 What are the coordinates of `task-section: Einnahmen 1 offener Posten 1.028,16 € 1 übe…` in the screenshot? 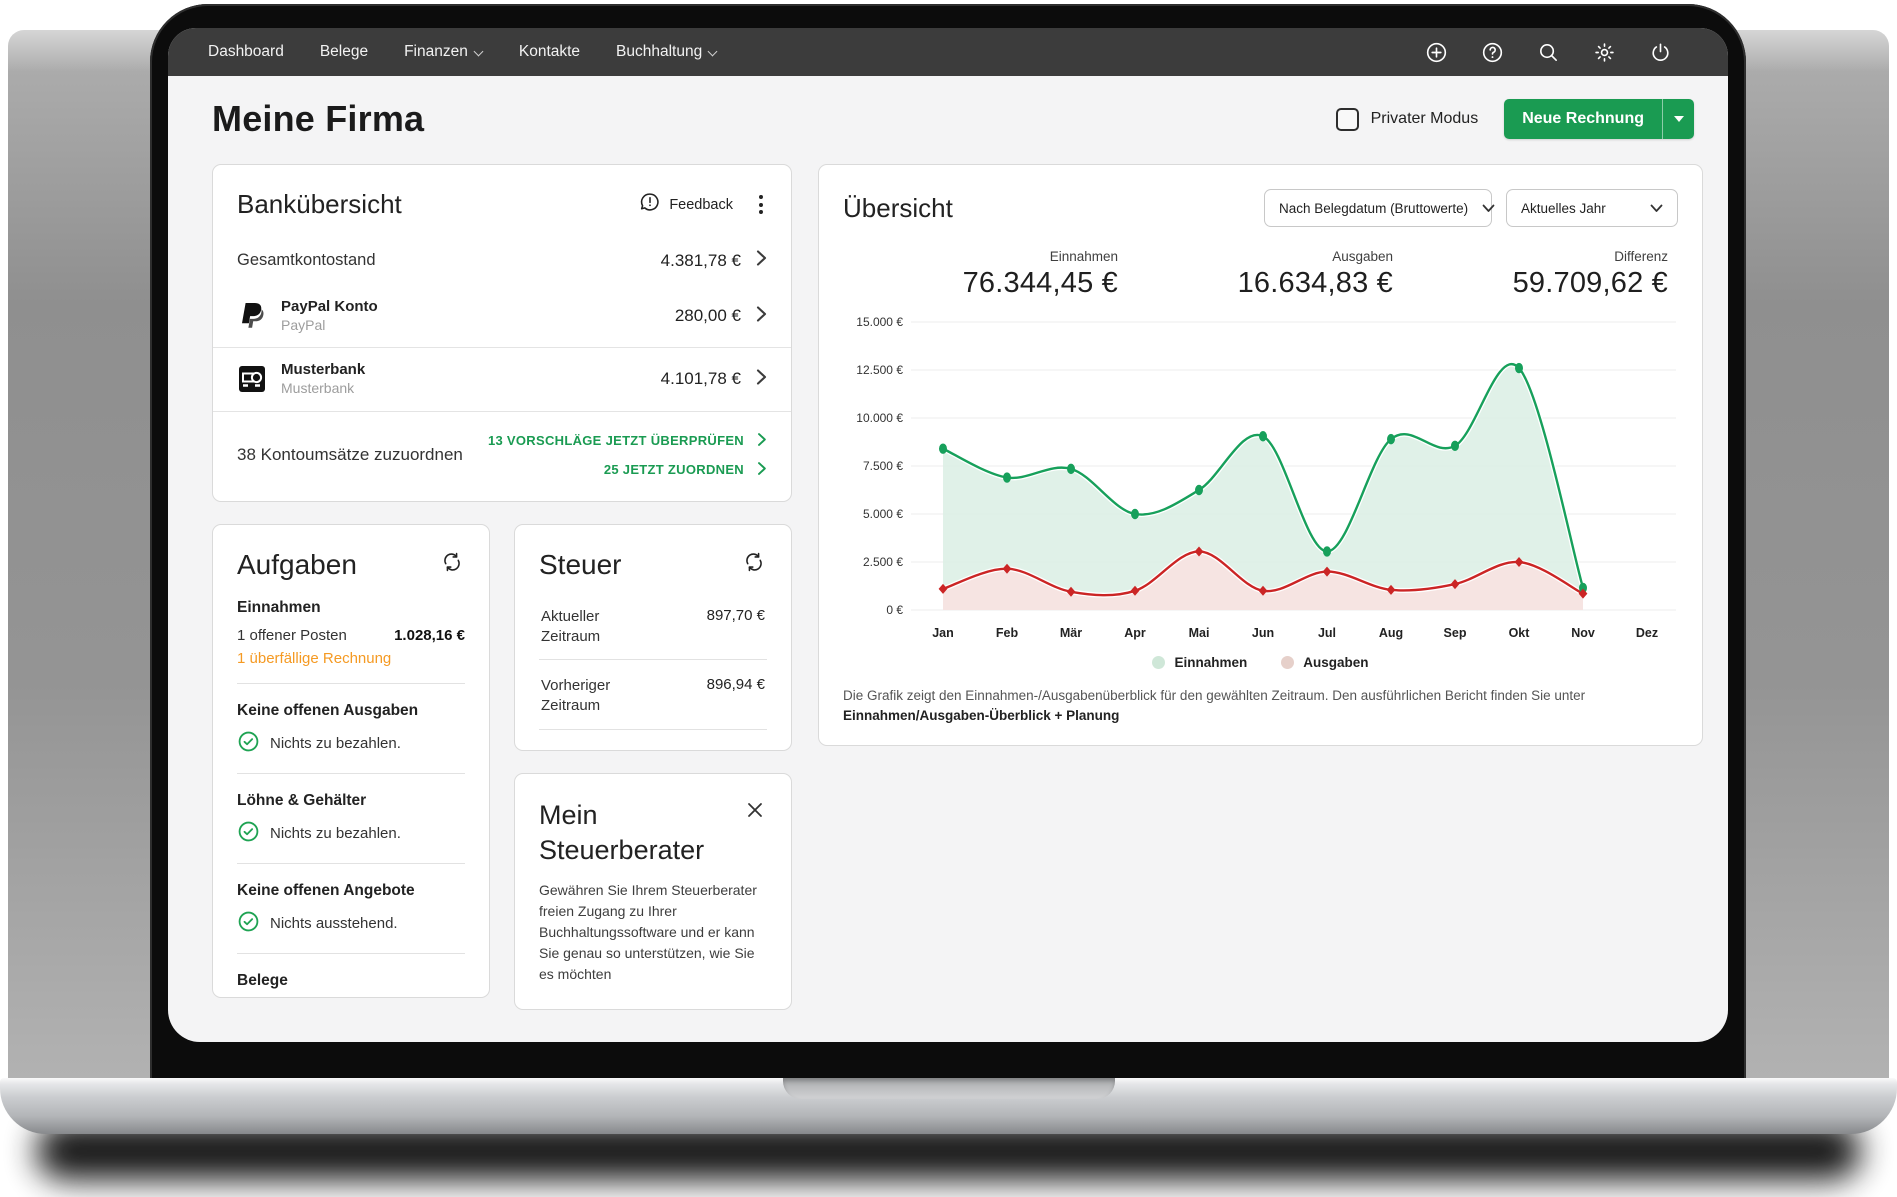 It's located at (351, 641).